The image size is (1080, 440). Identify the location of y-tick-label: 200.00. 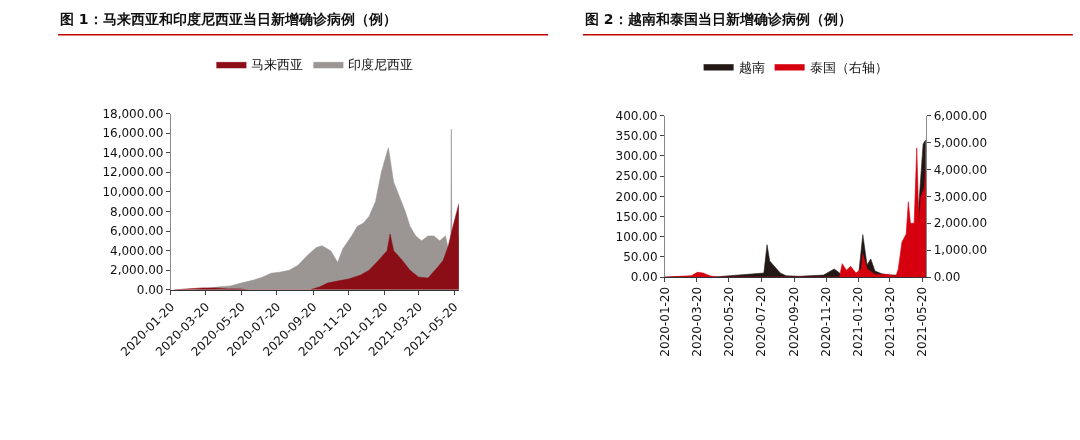
(636, 196).